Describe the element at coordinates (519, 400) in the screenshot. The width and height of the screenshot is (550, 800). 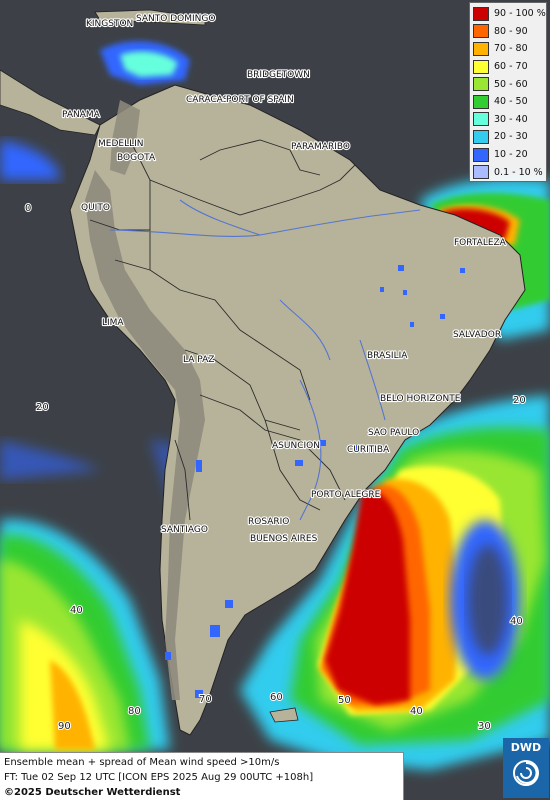
I see `lat-20-right-label: 20` at that location.